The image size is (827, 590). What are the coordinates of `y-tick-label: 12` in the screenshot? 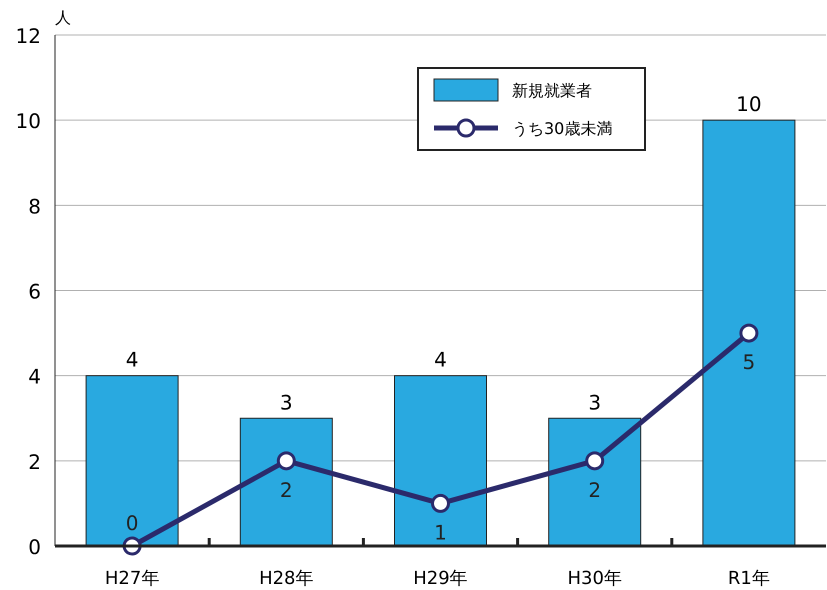 It's located at (28, 36).